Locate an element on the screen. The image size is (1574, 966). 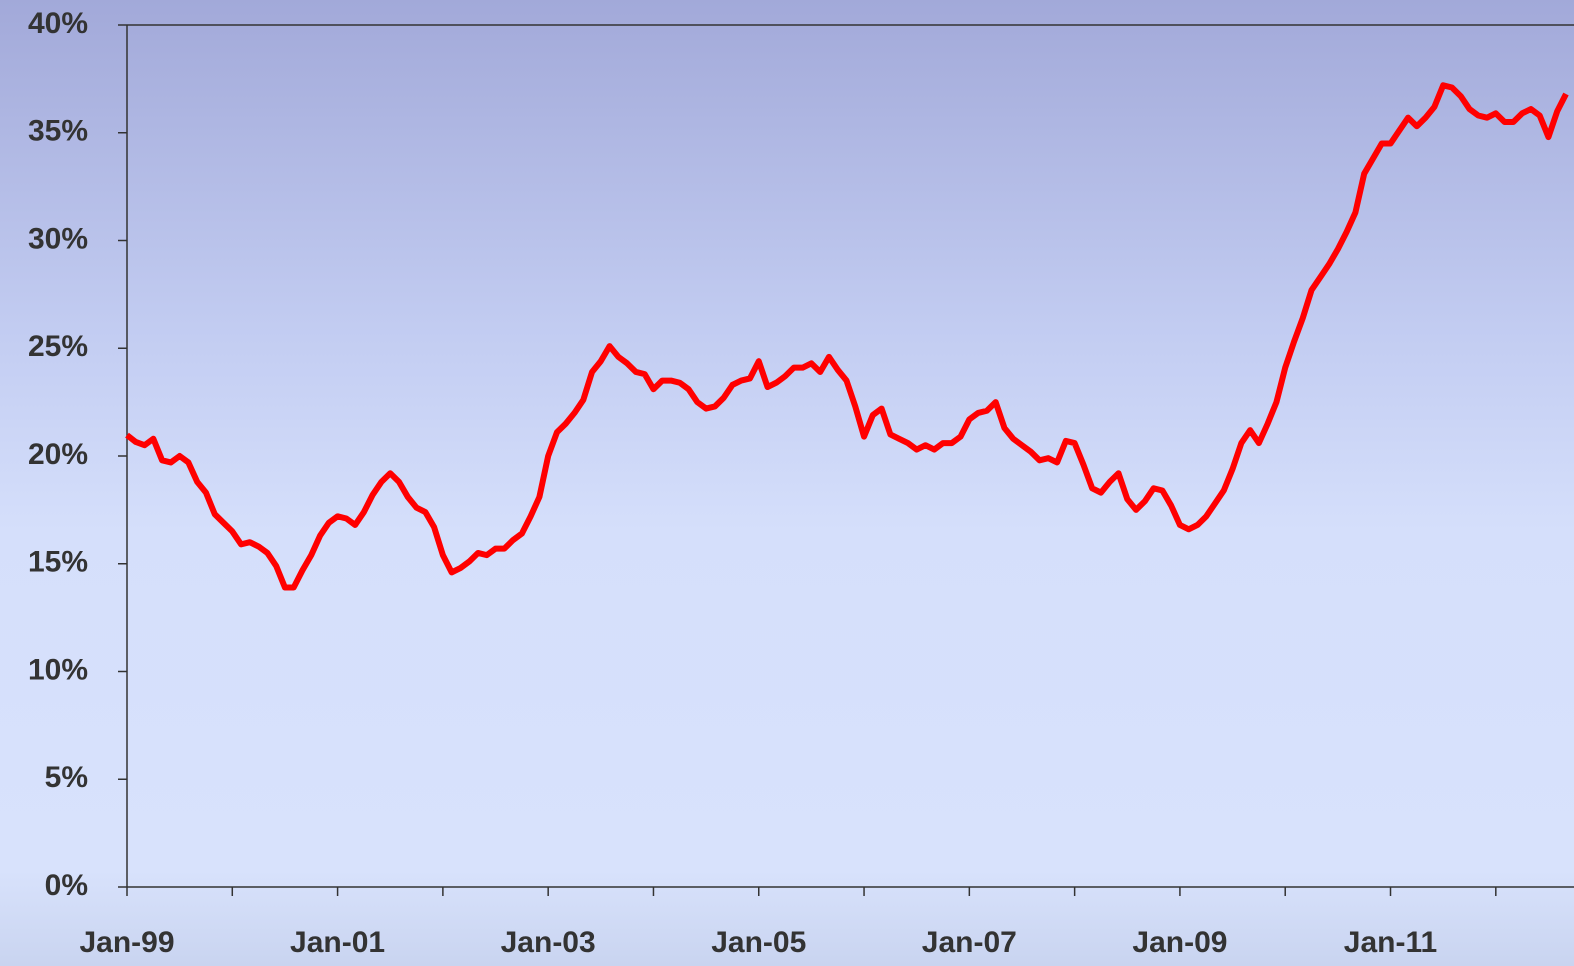
y-tick-label: 20% is located at coordinates (58, 454).